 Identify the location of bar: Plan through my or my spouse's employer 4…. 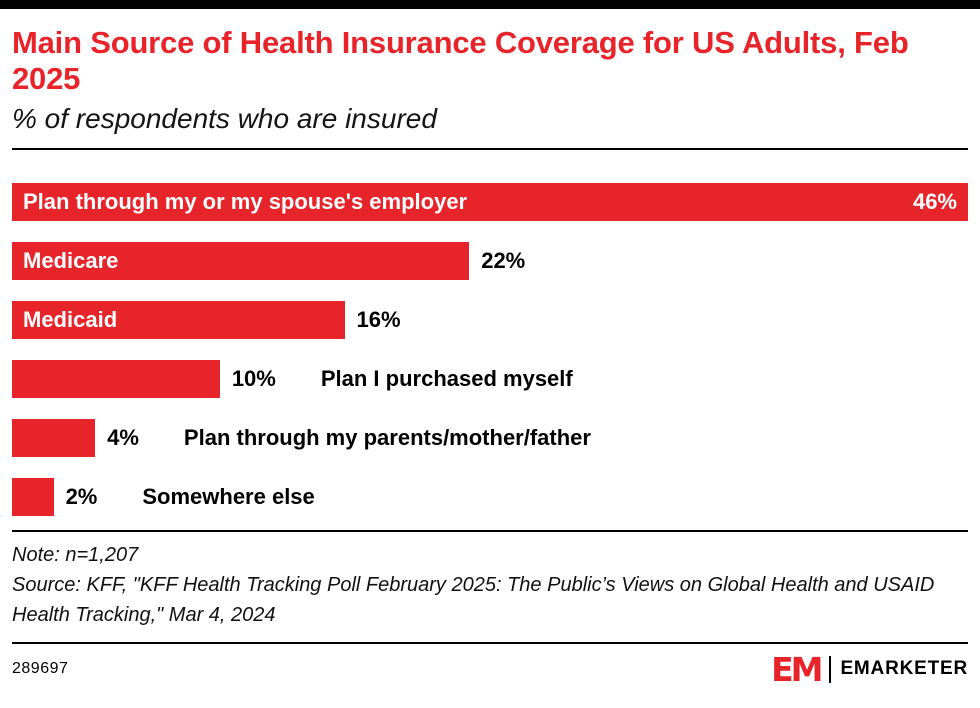
(490, 201).